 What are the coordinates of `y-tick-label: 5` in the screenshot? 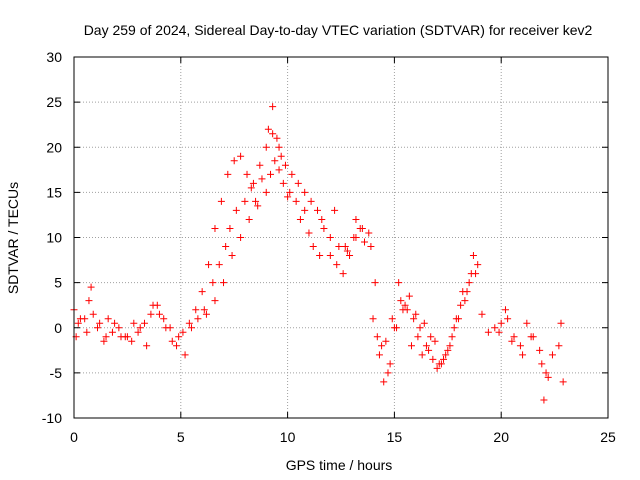 It's located at (58, 283).